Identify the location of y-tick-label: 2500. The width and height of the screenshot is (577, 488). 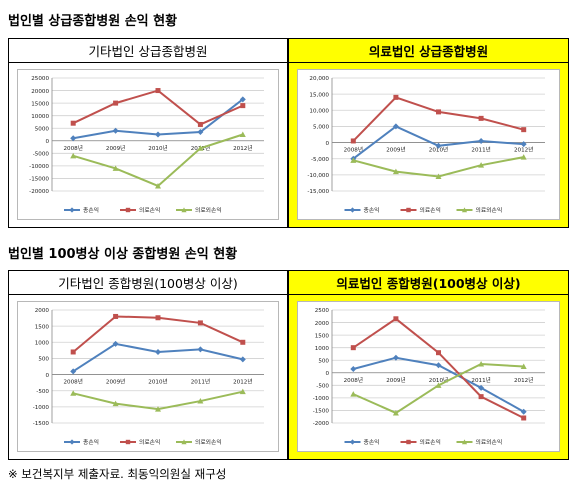
(322, 311).